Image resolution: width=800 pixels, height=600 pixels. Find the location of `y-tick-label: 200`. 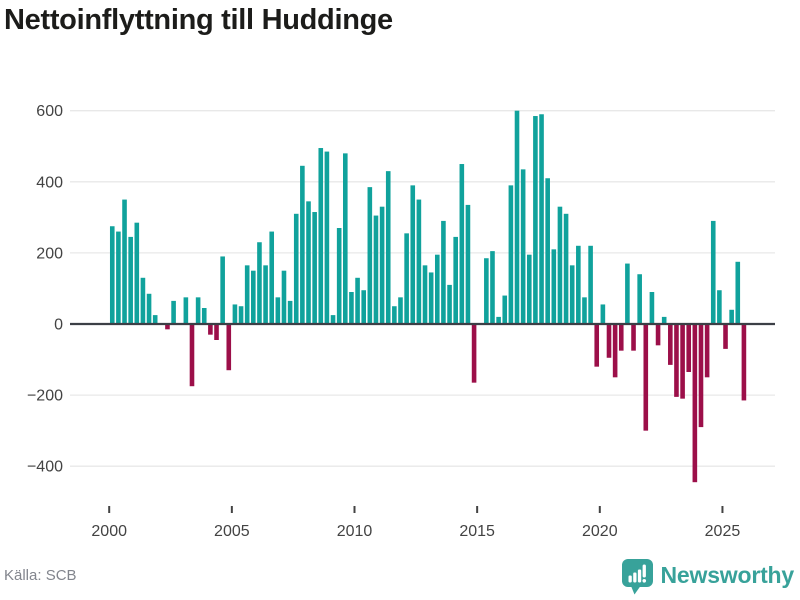

y-tick-label: 200 is located at coordinates (49, 253).